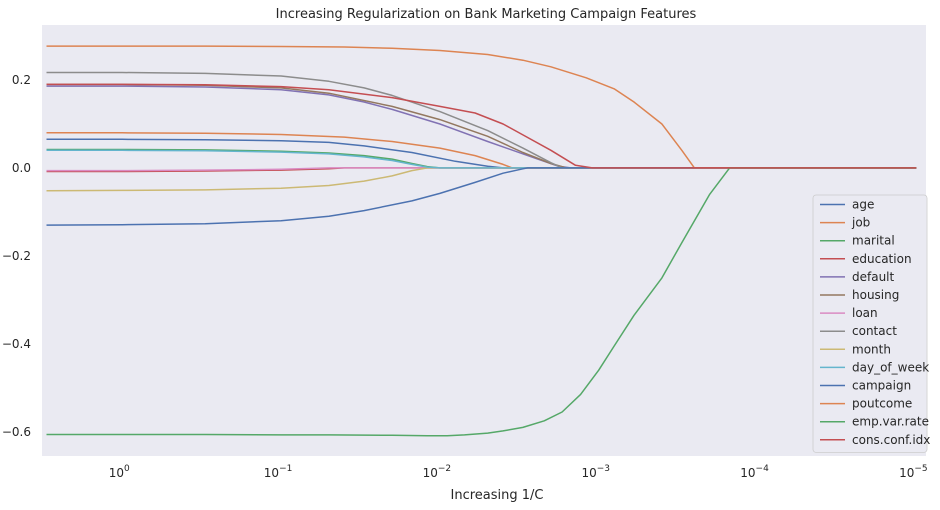 The width and height of the screenshot is (940, 510). I want to click on x-tick-exponent-5: −5, so click(920, 469).